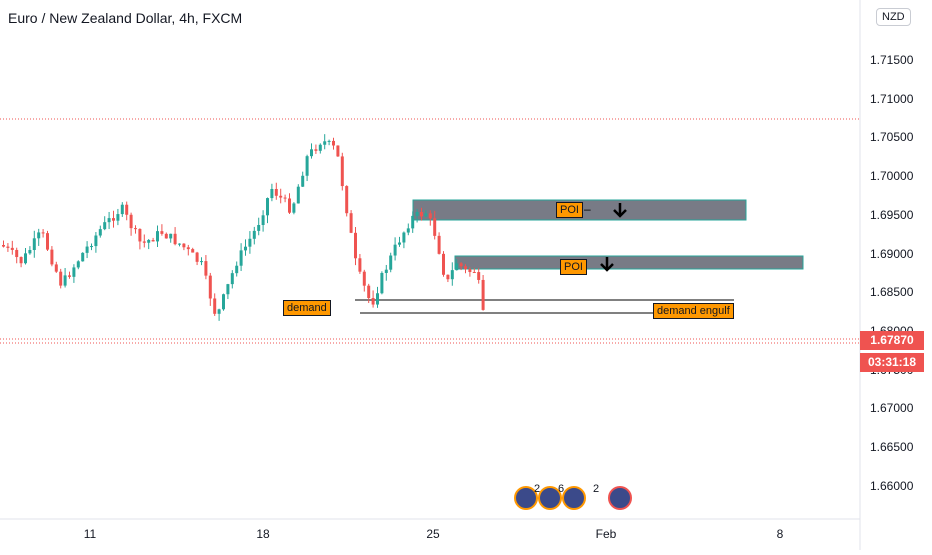 This screenshot has height=555, width=932. What do you see at coordinates (561, 489) in the screenshot?
I see `event-count: 6` at bounding box center [561, 489].